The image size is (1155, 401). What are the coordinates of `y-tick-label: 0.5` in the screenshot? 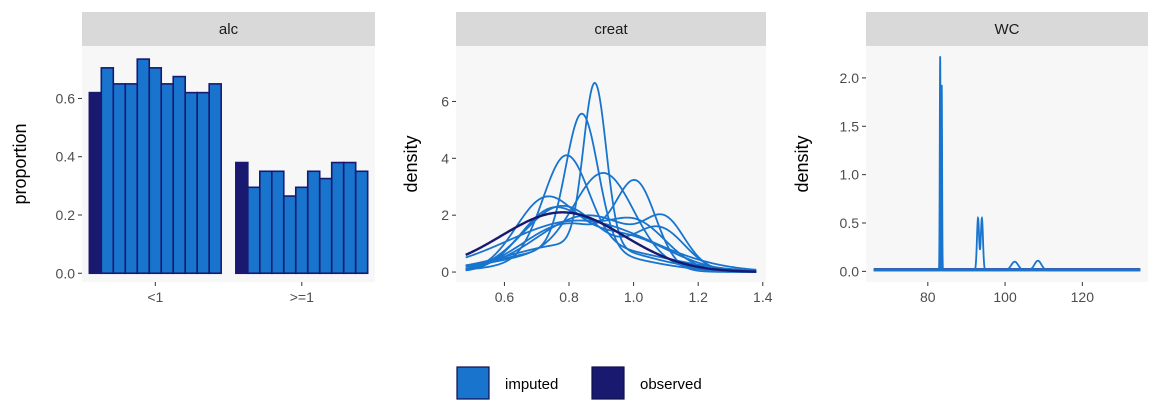 It's located at (850, 223).